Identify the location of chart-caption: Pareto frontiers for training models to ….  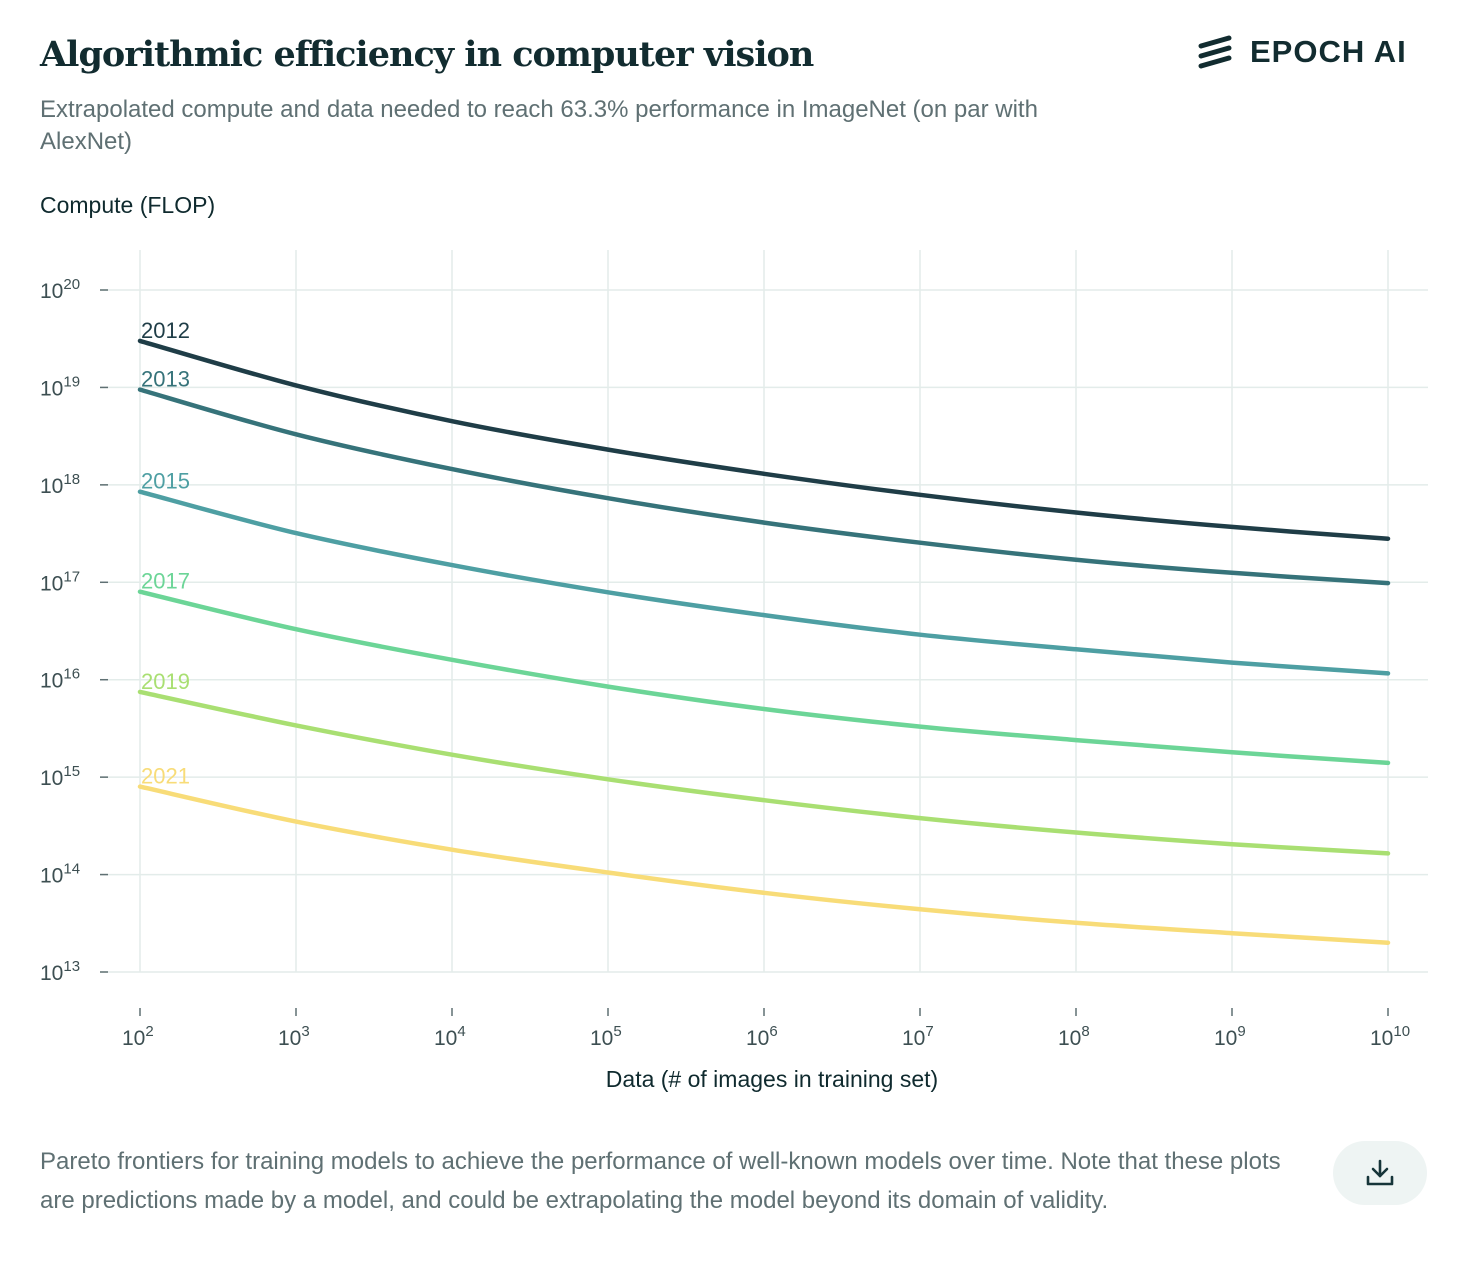
(660, 1181).